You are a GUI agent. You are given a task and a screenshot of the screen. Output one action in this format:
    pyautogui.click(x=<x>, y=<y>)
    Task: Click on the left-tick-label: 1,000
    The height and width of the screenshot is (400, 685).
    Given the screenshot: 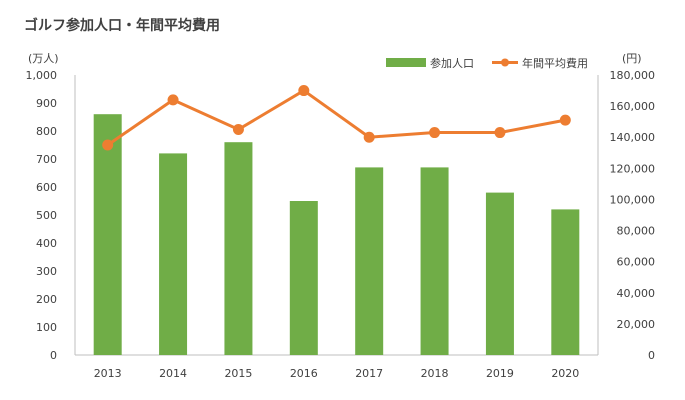 What is the action you would take?
    pyautogui.click(x=42, y=75)
    